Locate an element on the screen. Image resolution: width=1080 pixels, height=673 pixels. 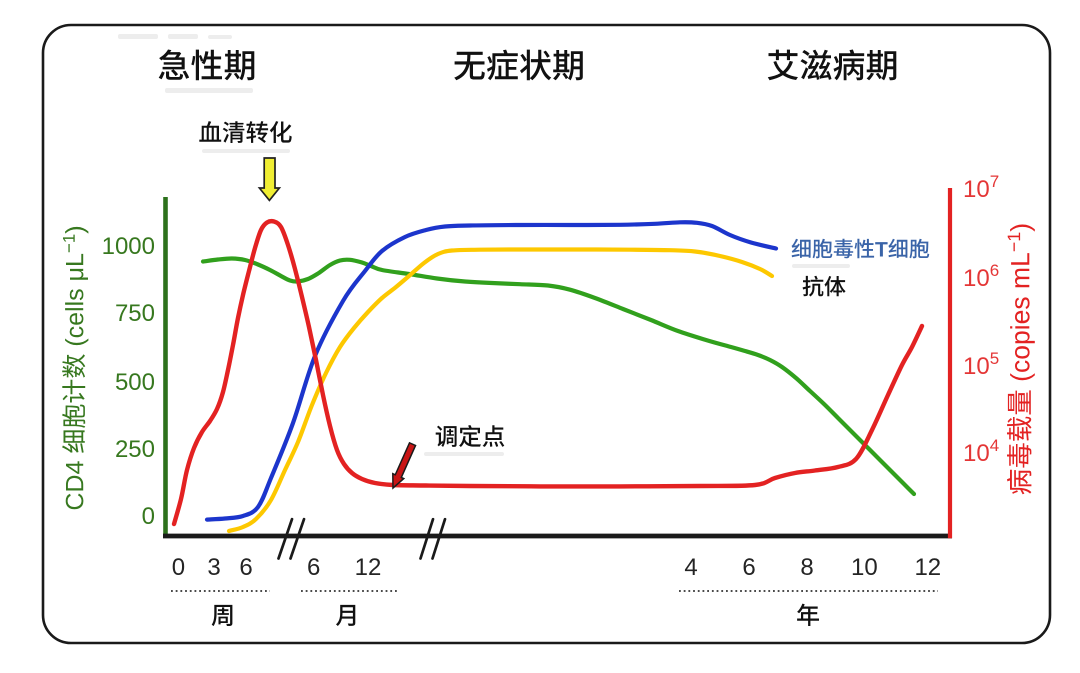
svg-text: 750 is located at coordinates (135, 313).